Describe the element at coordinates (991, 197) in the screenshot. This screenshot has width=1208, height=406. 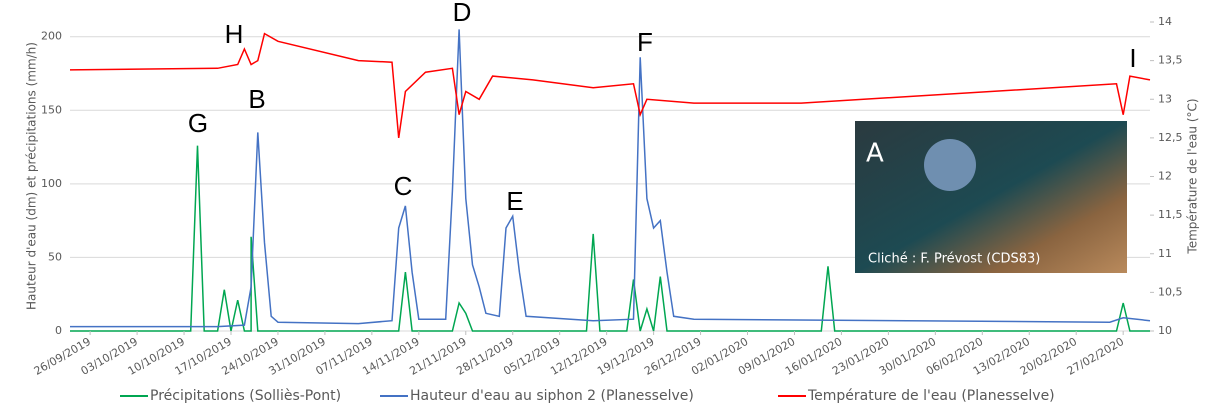
I see `photo` at that location.